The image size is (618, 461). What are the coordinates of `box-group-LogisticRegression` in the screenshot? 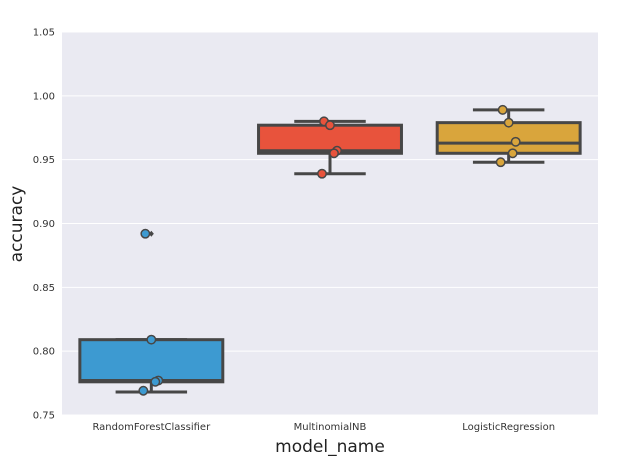 It's located at (508, 136).